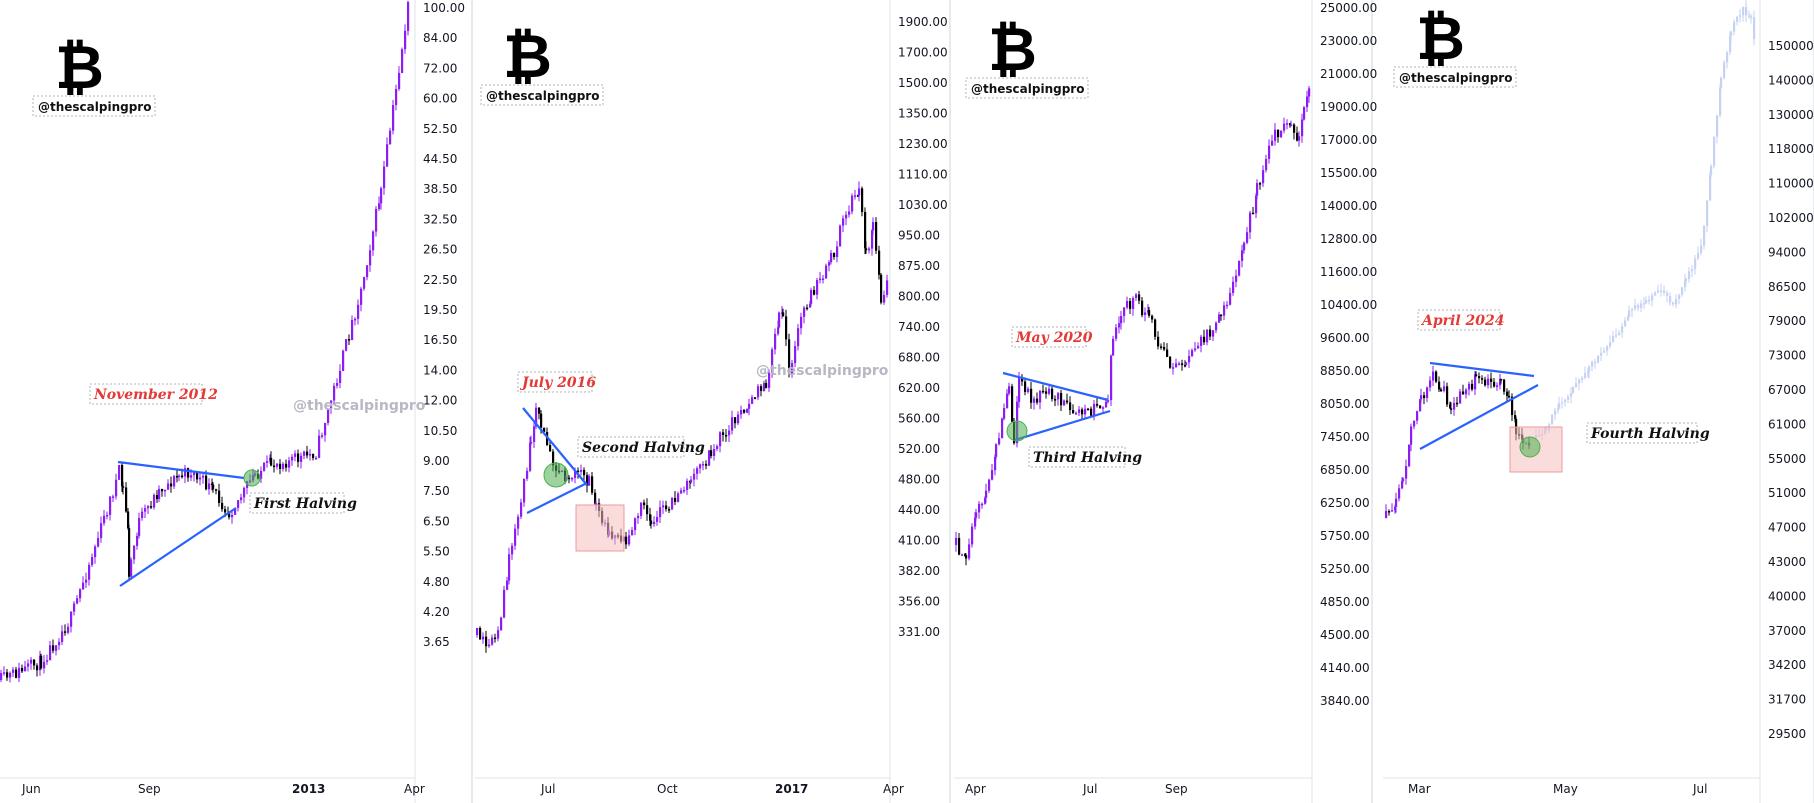 The width and height of the screenshot is (1814, 803). I want to click on x-tick-label: Sep, so click(149, 789).